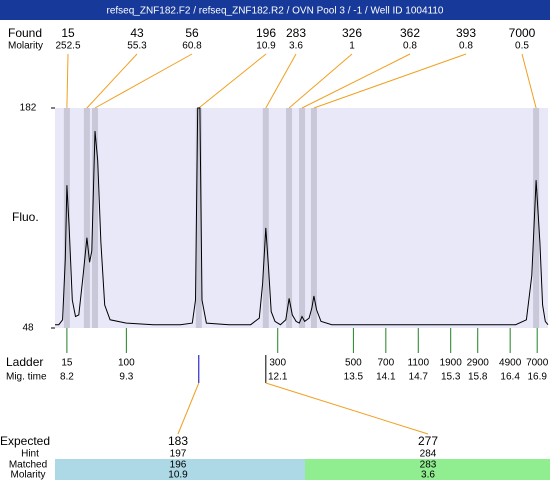 The image size is (550, 480). I want to click on expected-size: 183, so click(178, 441).